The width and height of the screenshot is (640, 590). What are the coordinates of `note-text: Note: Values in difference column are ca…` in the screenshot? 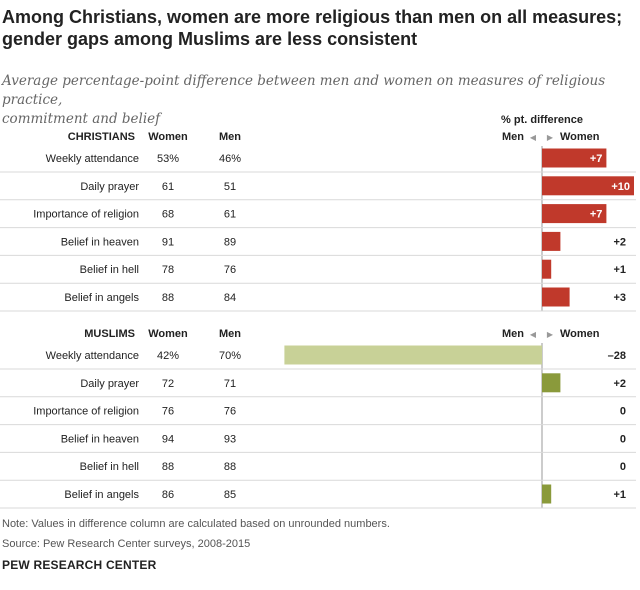 It's located at (196, 524).